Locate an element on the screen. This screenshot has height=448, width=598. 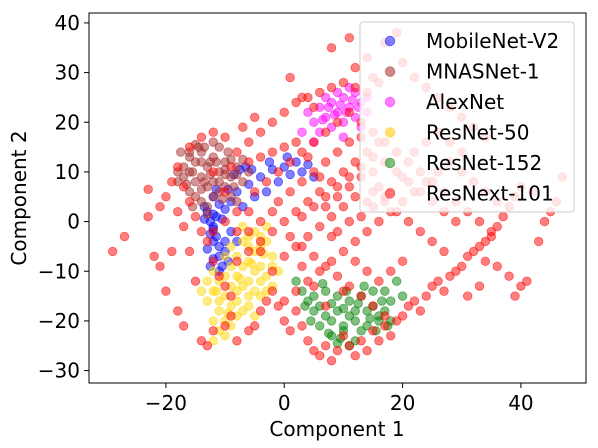
legend-label: ResNet-50 is located at coordinates (478, 133).